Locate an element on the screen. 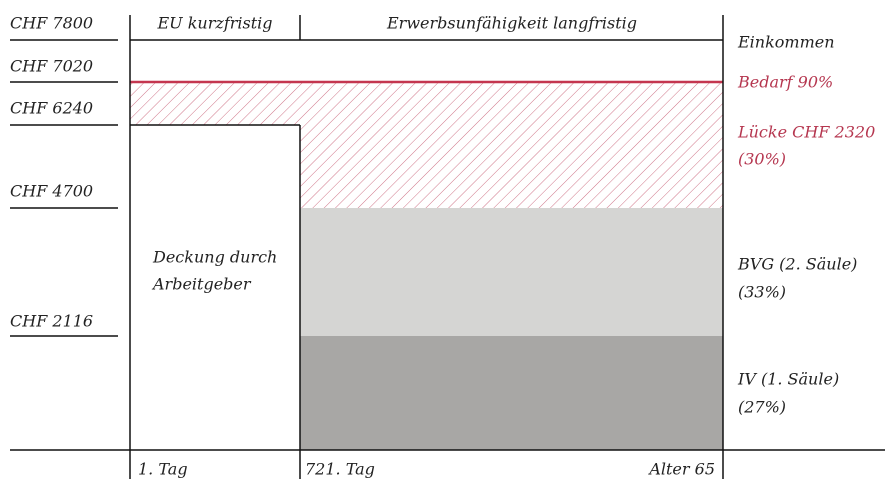 This screenshot has width=885, height=479. legend-label: (30%) is located at coordinates (762, 159).